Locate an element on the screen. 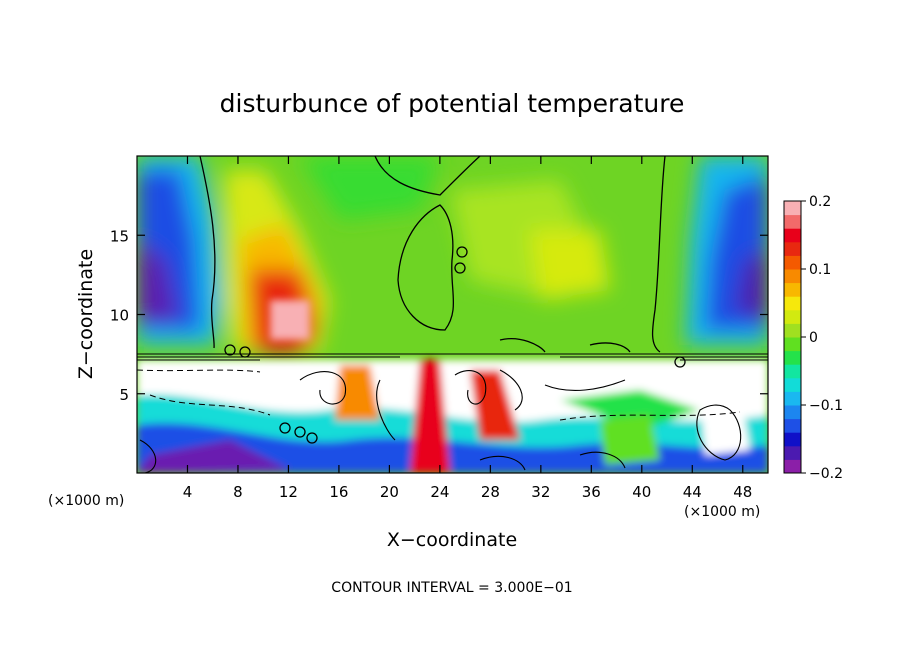 The width and height of the screenshot is (904, 654). y-axis-label: Z−coordinate is located at coordinates (86, 314).